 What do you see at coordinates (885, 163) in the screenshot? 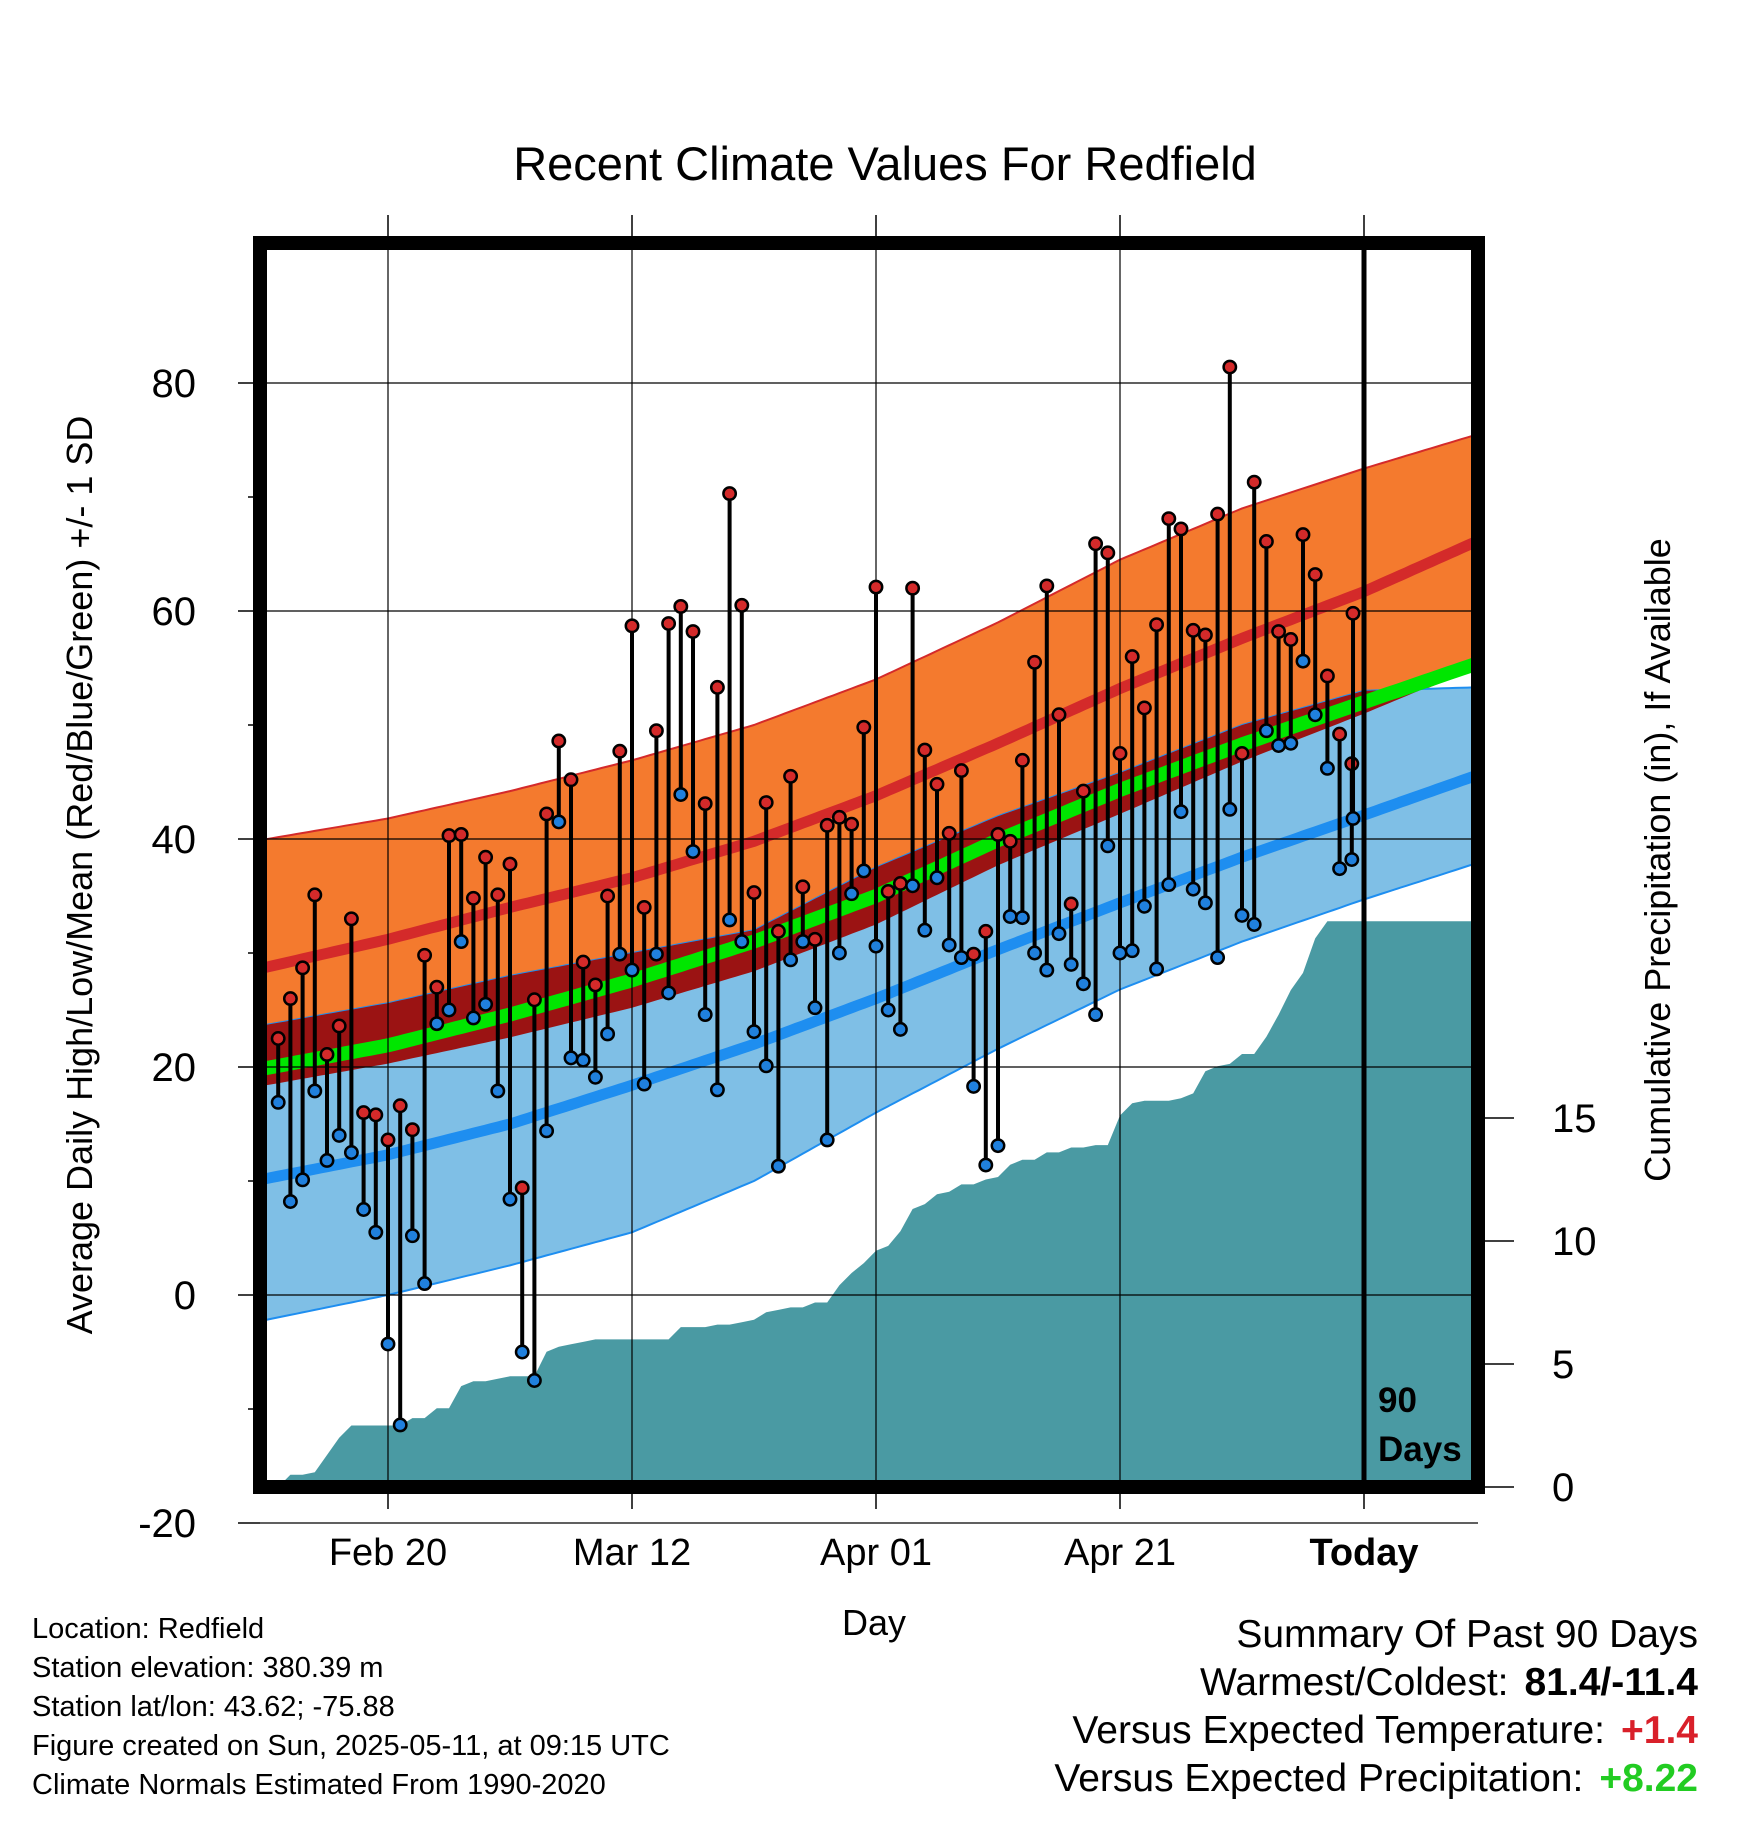
I see `chart-title: Recent Climate Values For Redfield` at bounding box center [885, 163].